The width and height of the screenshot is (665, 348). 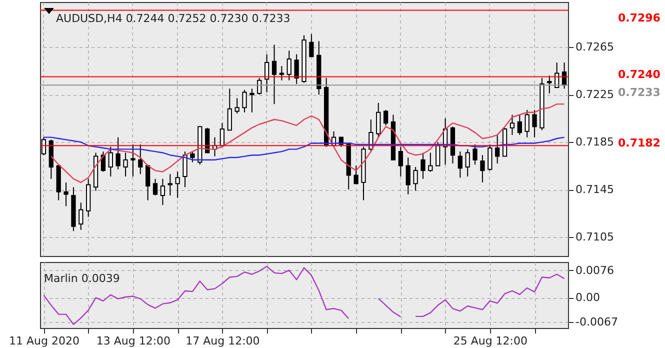 What do you see at coordinates (595, 189) in the screenshot?
I see `y-tick-label: 0.7145` at bounding box center [595, 189].